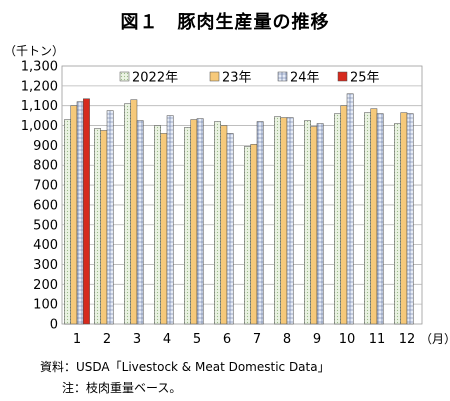 This screenshot has width=450, height=401. I want to click on legend-label: 23年, so click(237, 78).